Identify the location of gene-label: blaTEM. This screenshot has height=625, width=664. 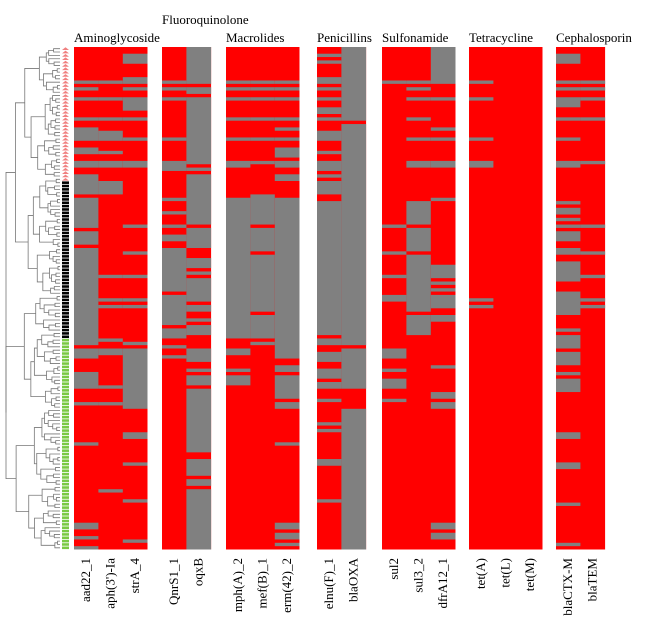
(592, 580).